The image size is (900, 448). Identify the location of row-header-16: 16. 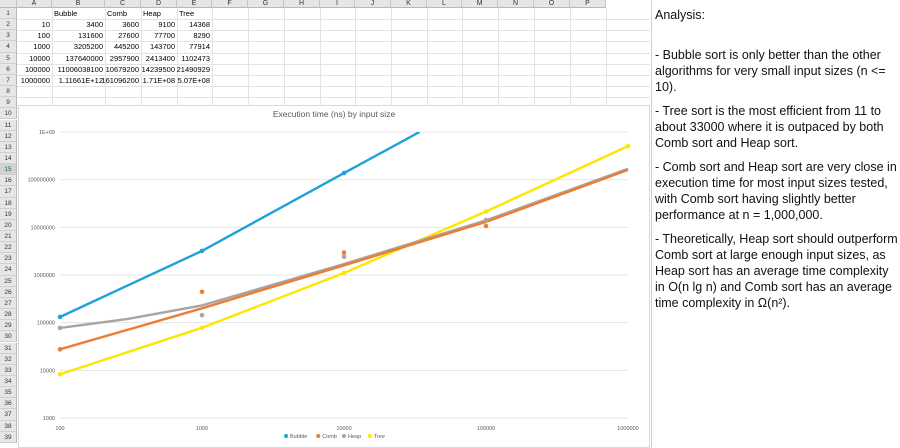
(8, 181).